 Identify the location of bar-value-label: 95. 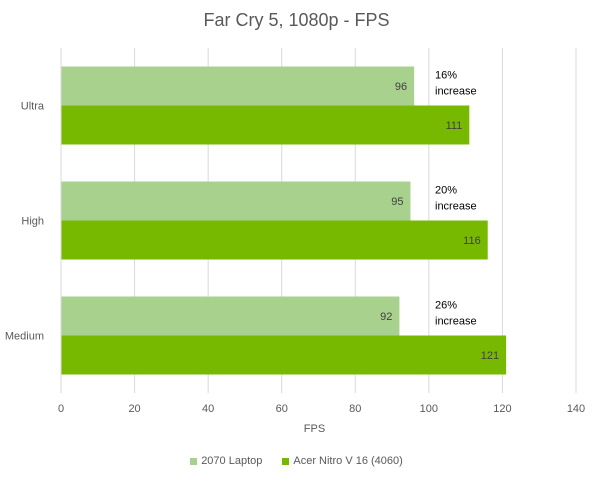
(397, 202).